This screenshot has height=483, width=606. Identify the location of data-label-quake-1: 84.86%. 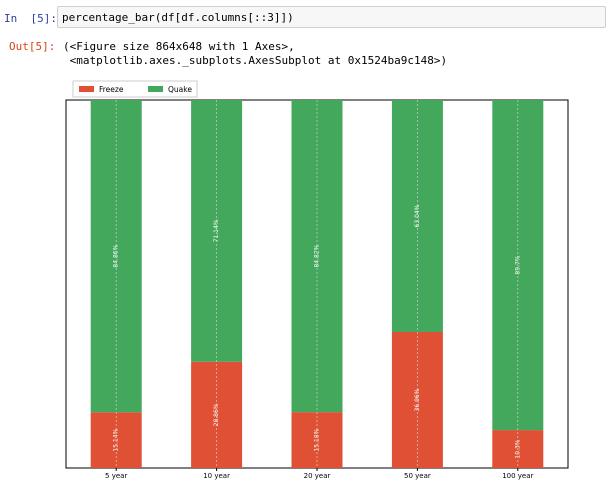
(116, 255).